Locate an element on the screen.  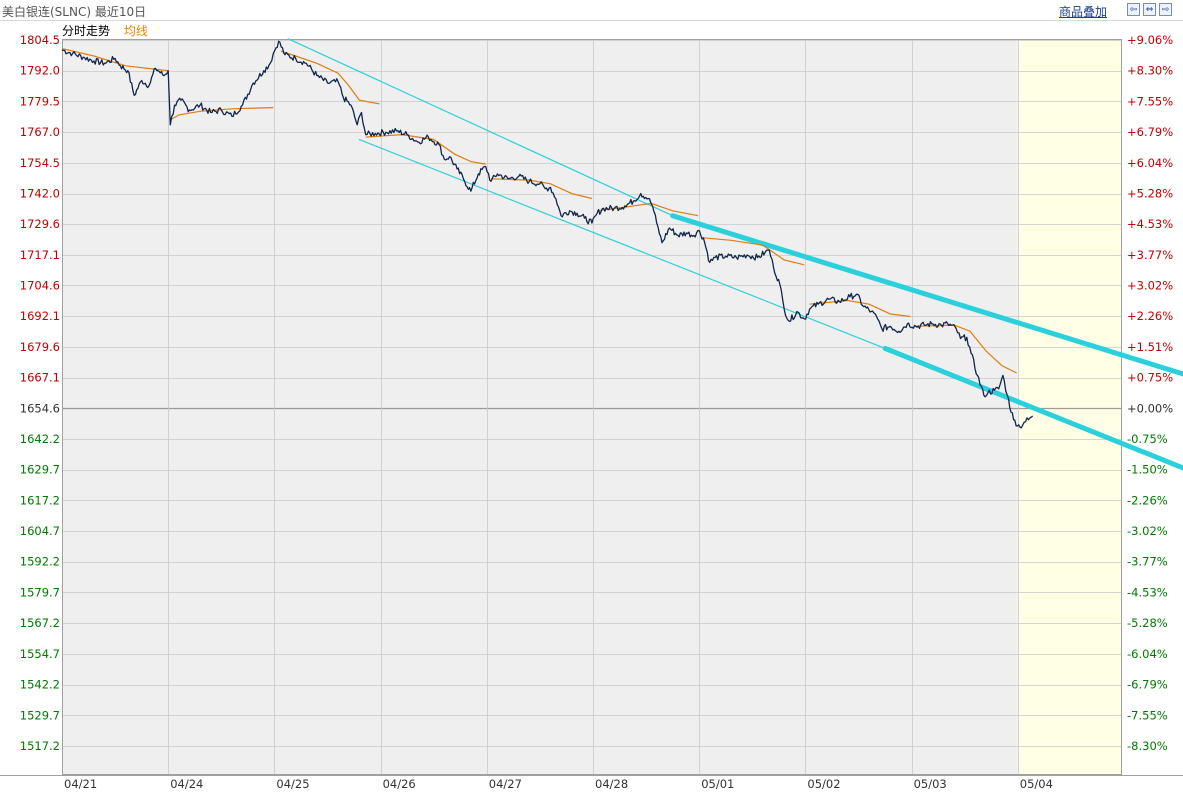
y-tick-percent: -8.30% is located at coordinates (1147, 746).